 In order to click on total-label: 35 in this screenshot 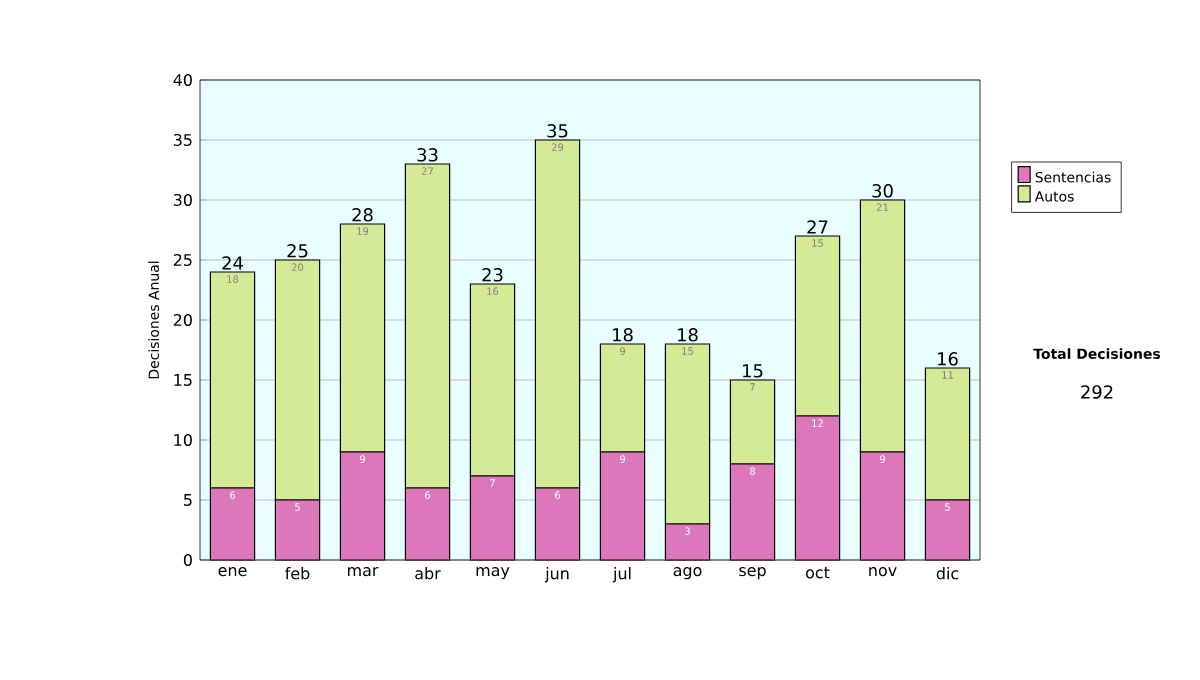, I will do `click(557, 131)`.